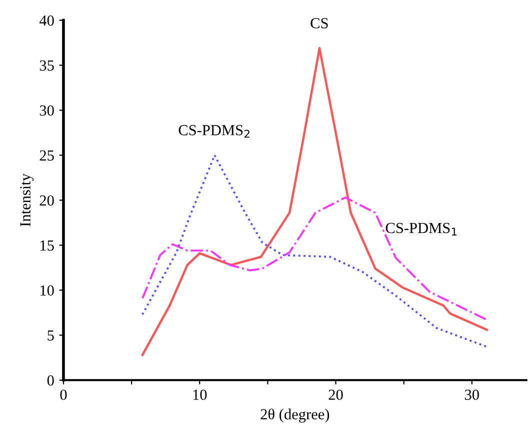 The image size is (529, 431). What do you see at coordinates (295, 415) in the screenshot?
I see `x-axis-title: 2θ (degree)` at bounding box center [295, 415].